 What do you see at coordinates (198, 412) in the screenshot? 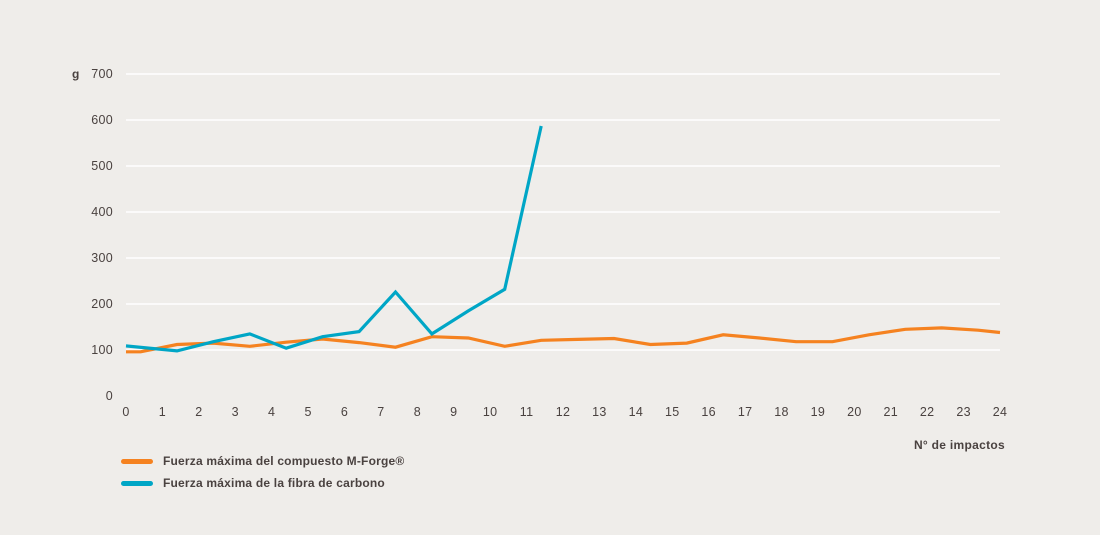
I see `x-tick-label: 2` at bounding box center [198, 412].